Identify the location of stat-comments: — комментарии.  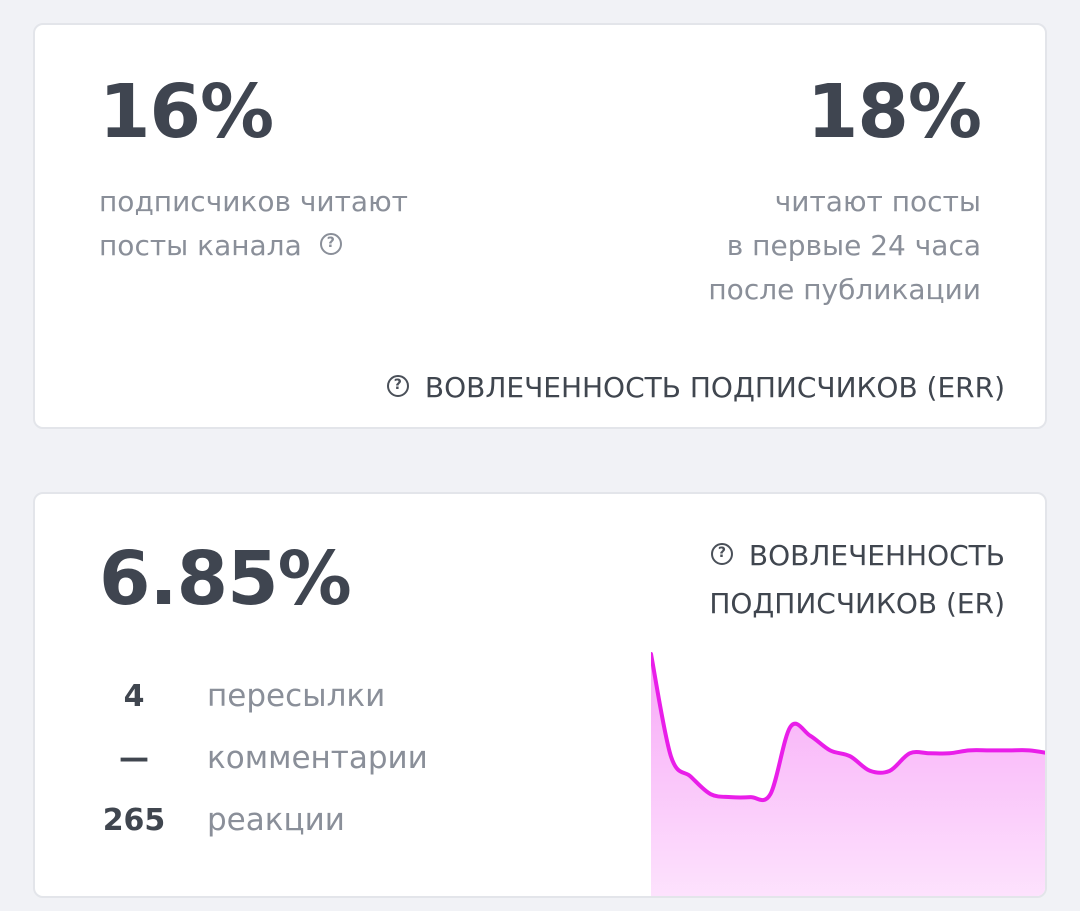
(263, 758).